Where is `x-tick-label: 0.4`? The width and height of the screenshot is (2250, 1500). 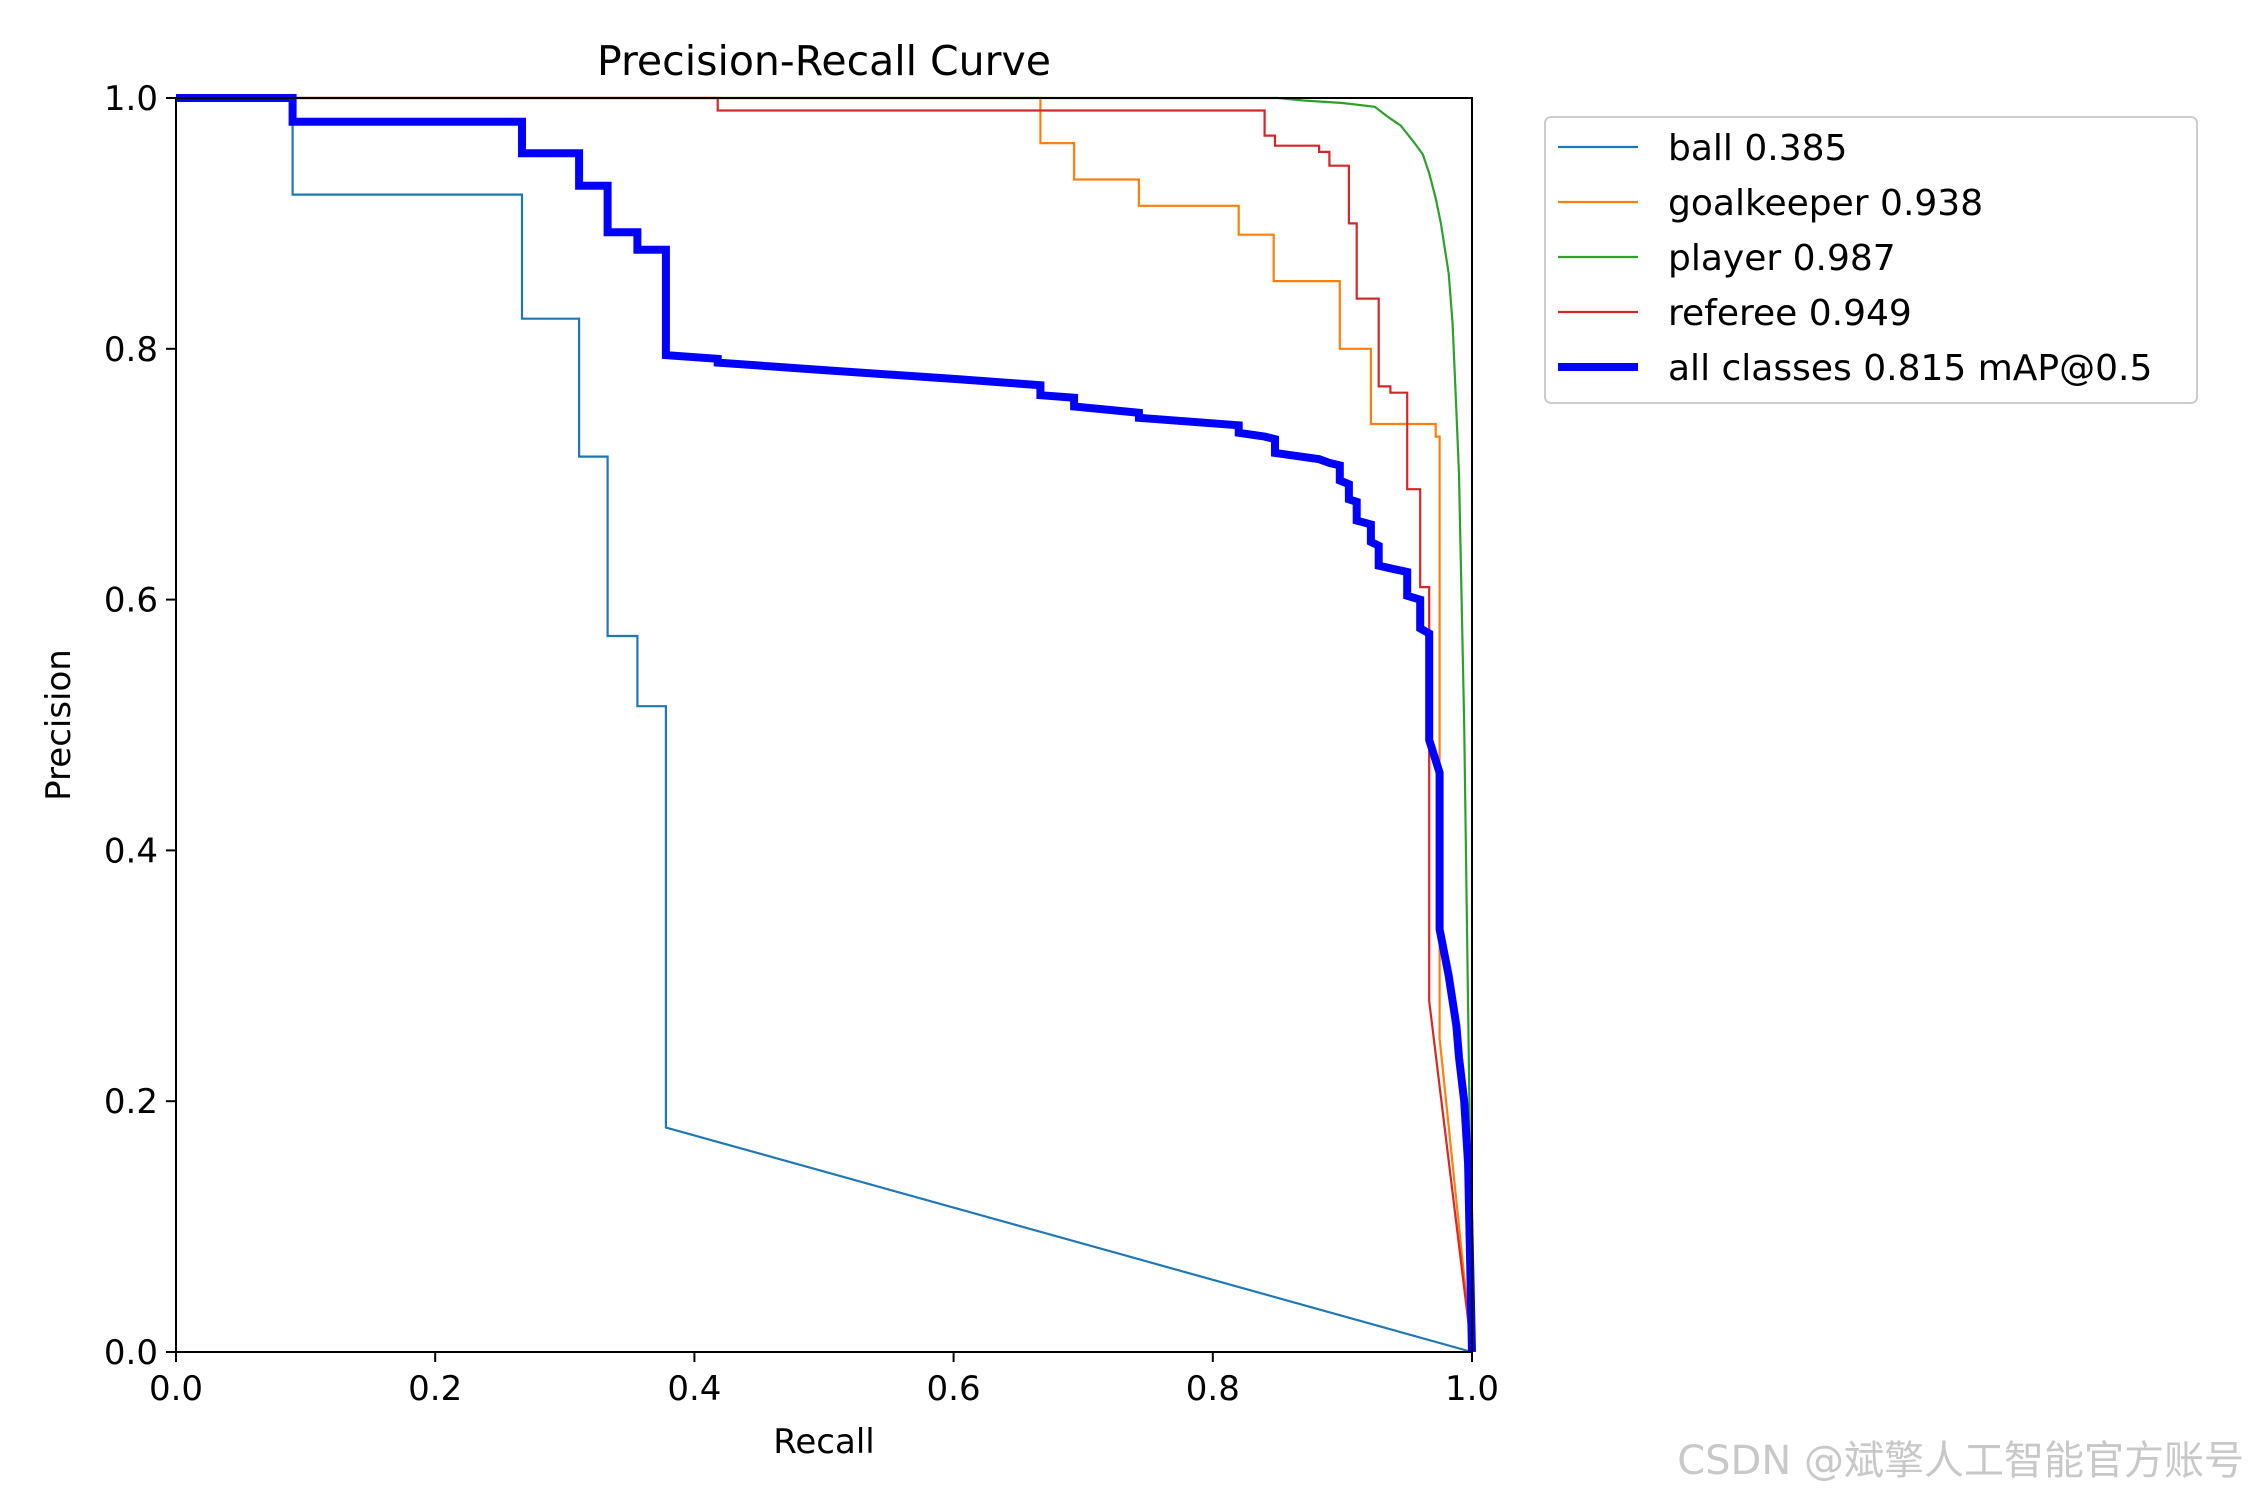 x-tick-label: 0.4 is located at coordinates (694, 1389).